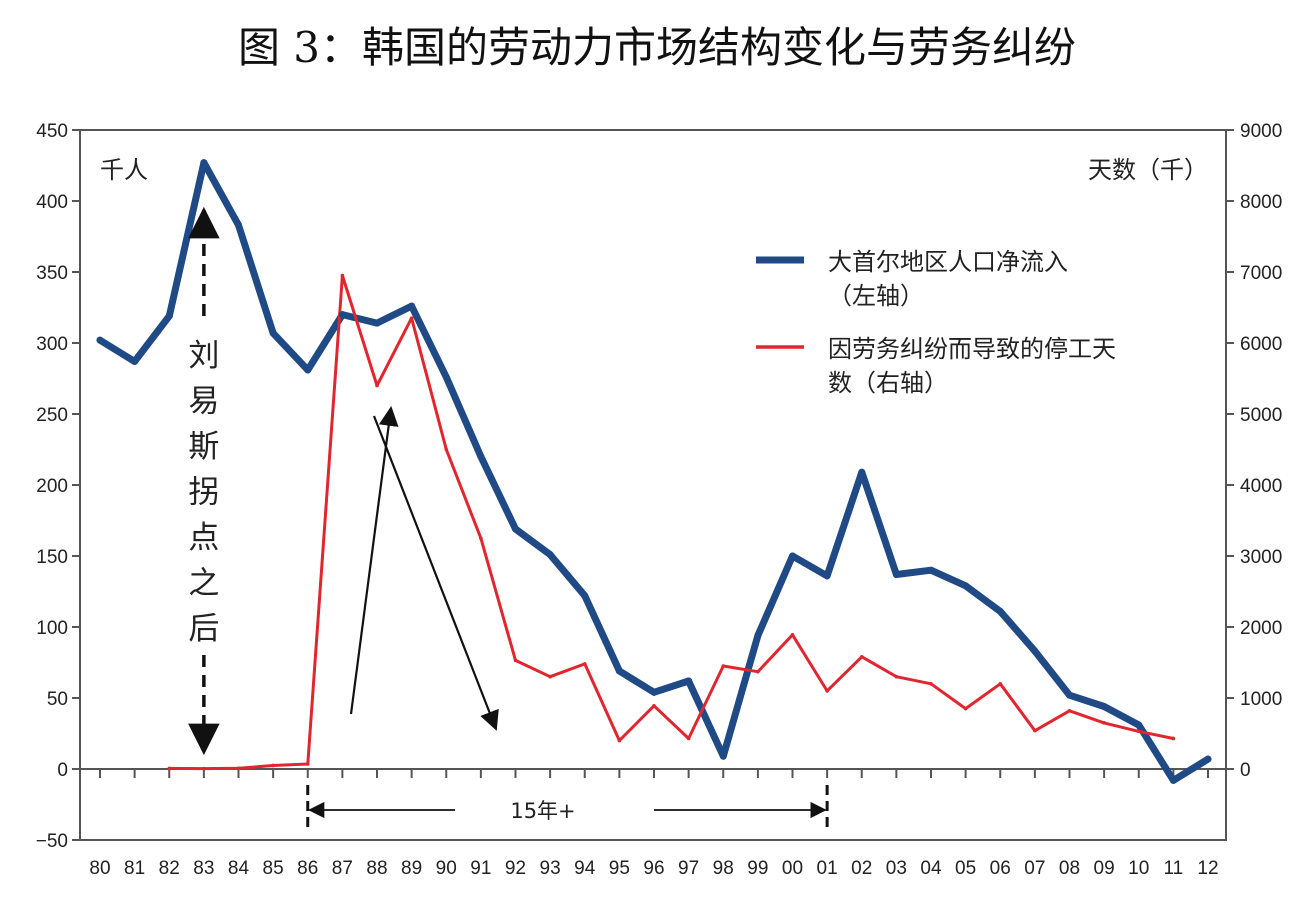 The image size is (1314, 910). I want to click on right-tick-label: 0, so click(1245, 770).